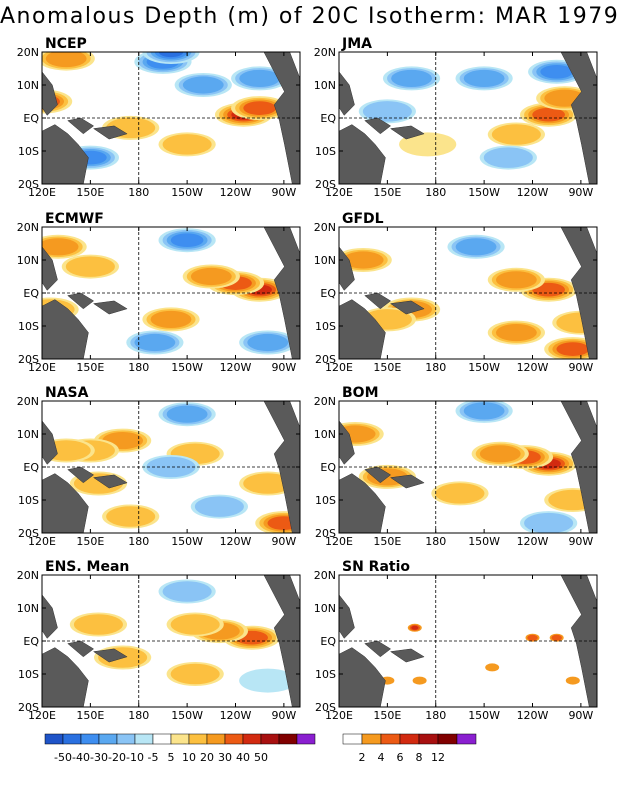  Describe the element at coordinates (74, 219) in the screenshot. I see `panel-title: ECMWF` at that location.